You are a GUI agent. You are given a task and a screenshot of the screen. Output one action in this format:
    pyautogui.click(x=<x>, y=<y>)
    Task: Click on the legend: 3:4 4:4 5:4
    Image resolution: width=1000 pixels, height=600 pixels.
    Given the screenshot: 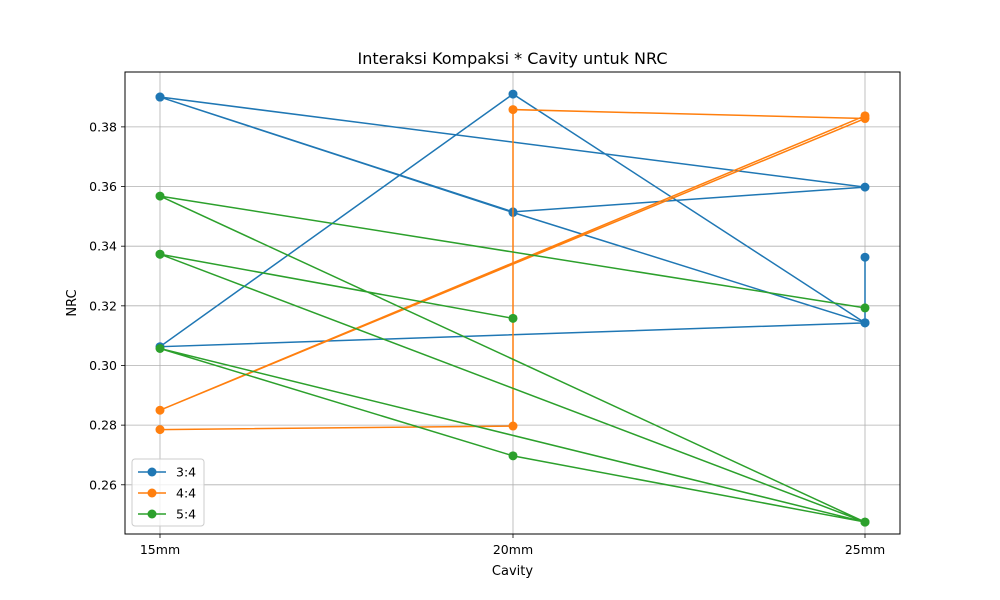 What is the action you would take?
    pyautogui.click(x=168, y=492)
    